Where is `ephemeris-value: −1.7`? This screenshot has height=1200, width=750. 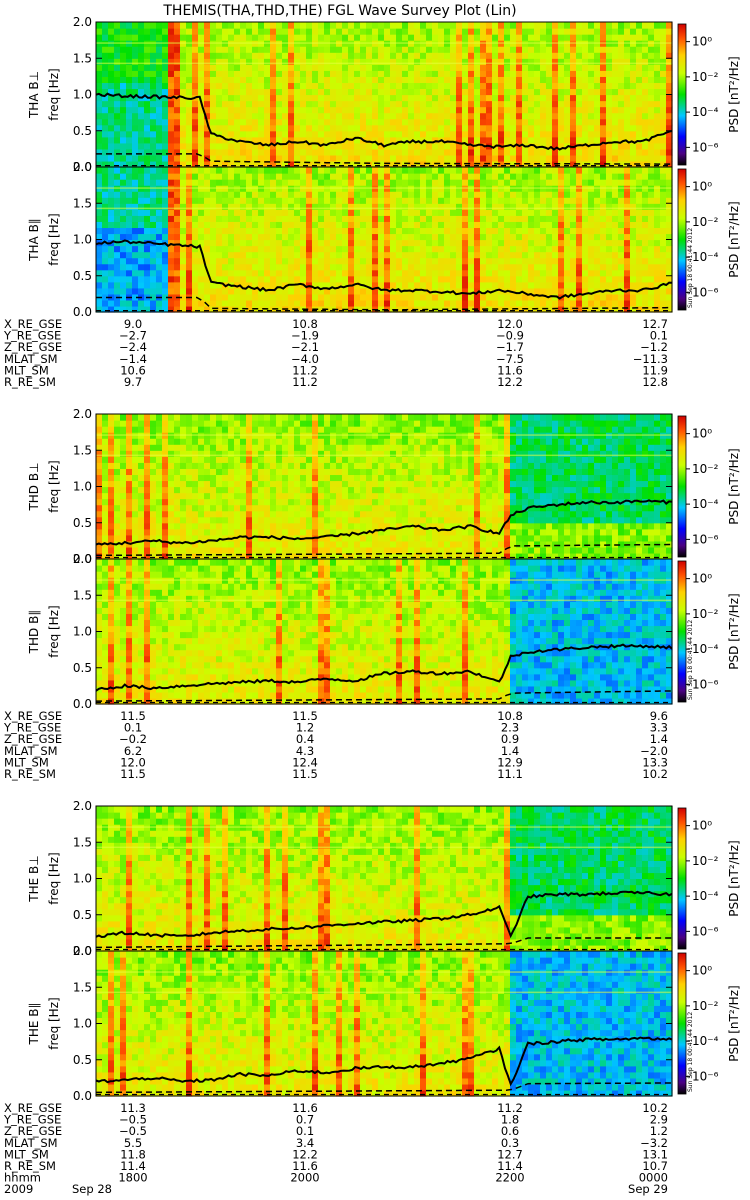 ephemeris-value: −1.7 is located at coordinates (510, 347).